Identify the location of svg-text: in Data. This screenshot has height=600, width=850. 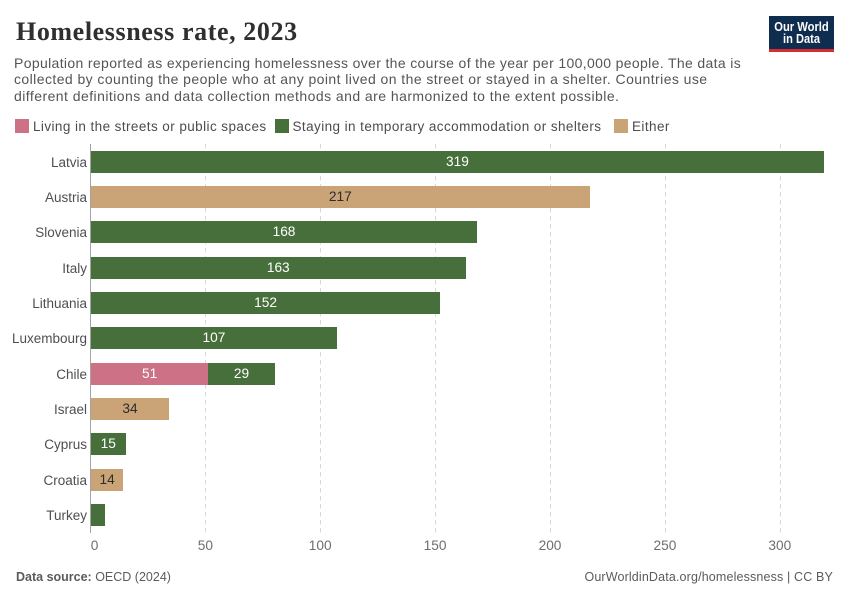
(802, 38).